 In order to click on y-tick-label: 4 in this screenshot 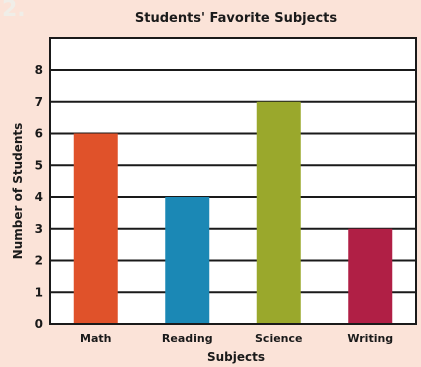, I will do `click(39, 197)`.